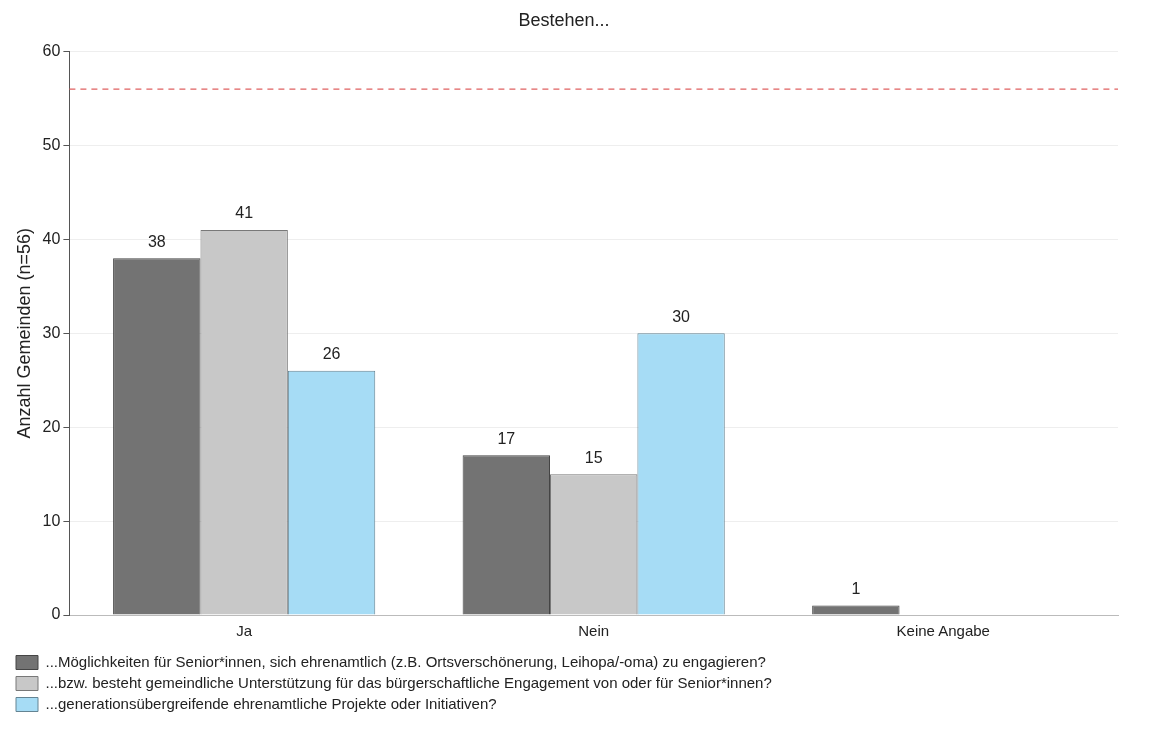  Describe the element at coordinates (271, 703) in the screenshot. I see `legend-label: ...generationsübergreifende ehrenamtliche Projekte oder Initiativen?` at that location.